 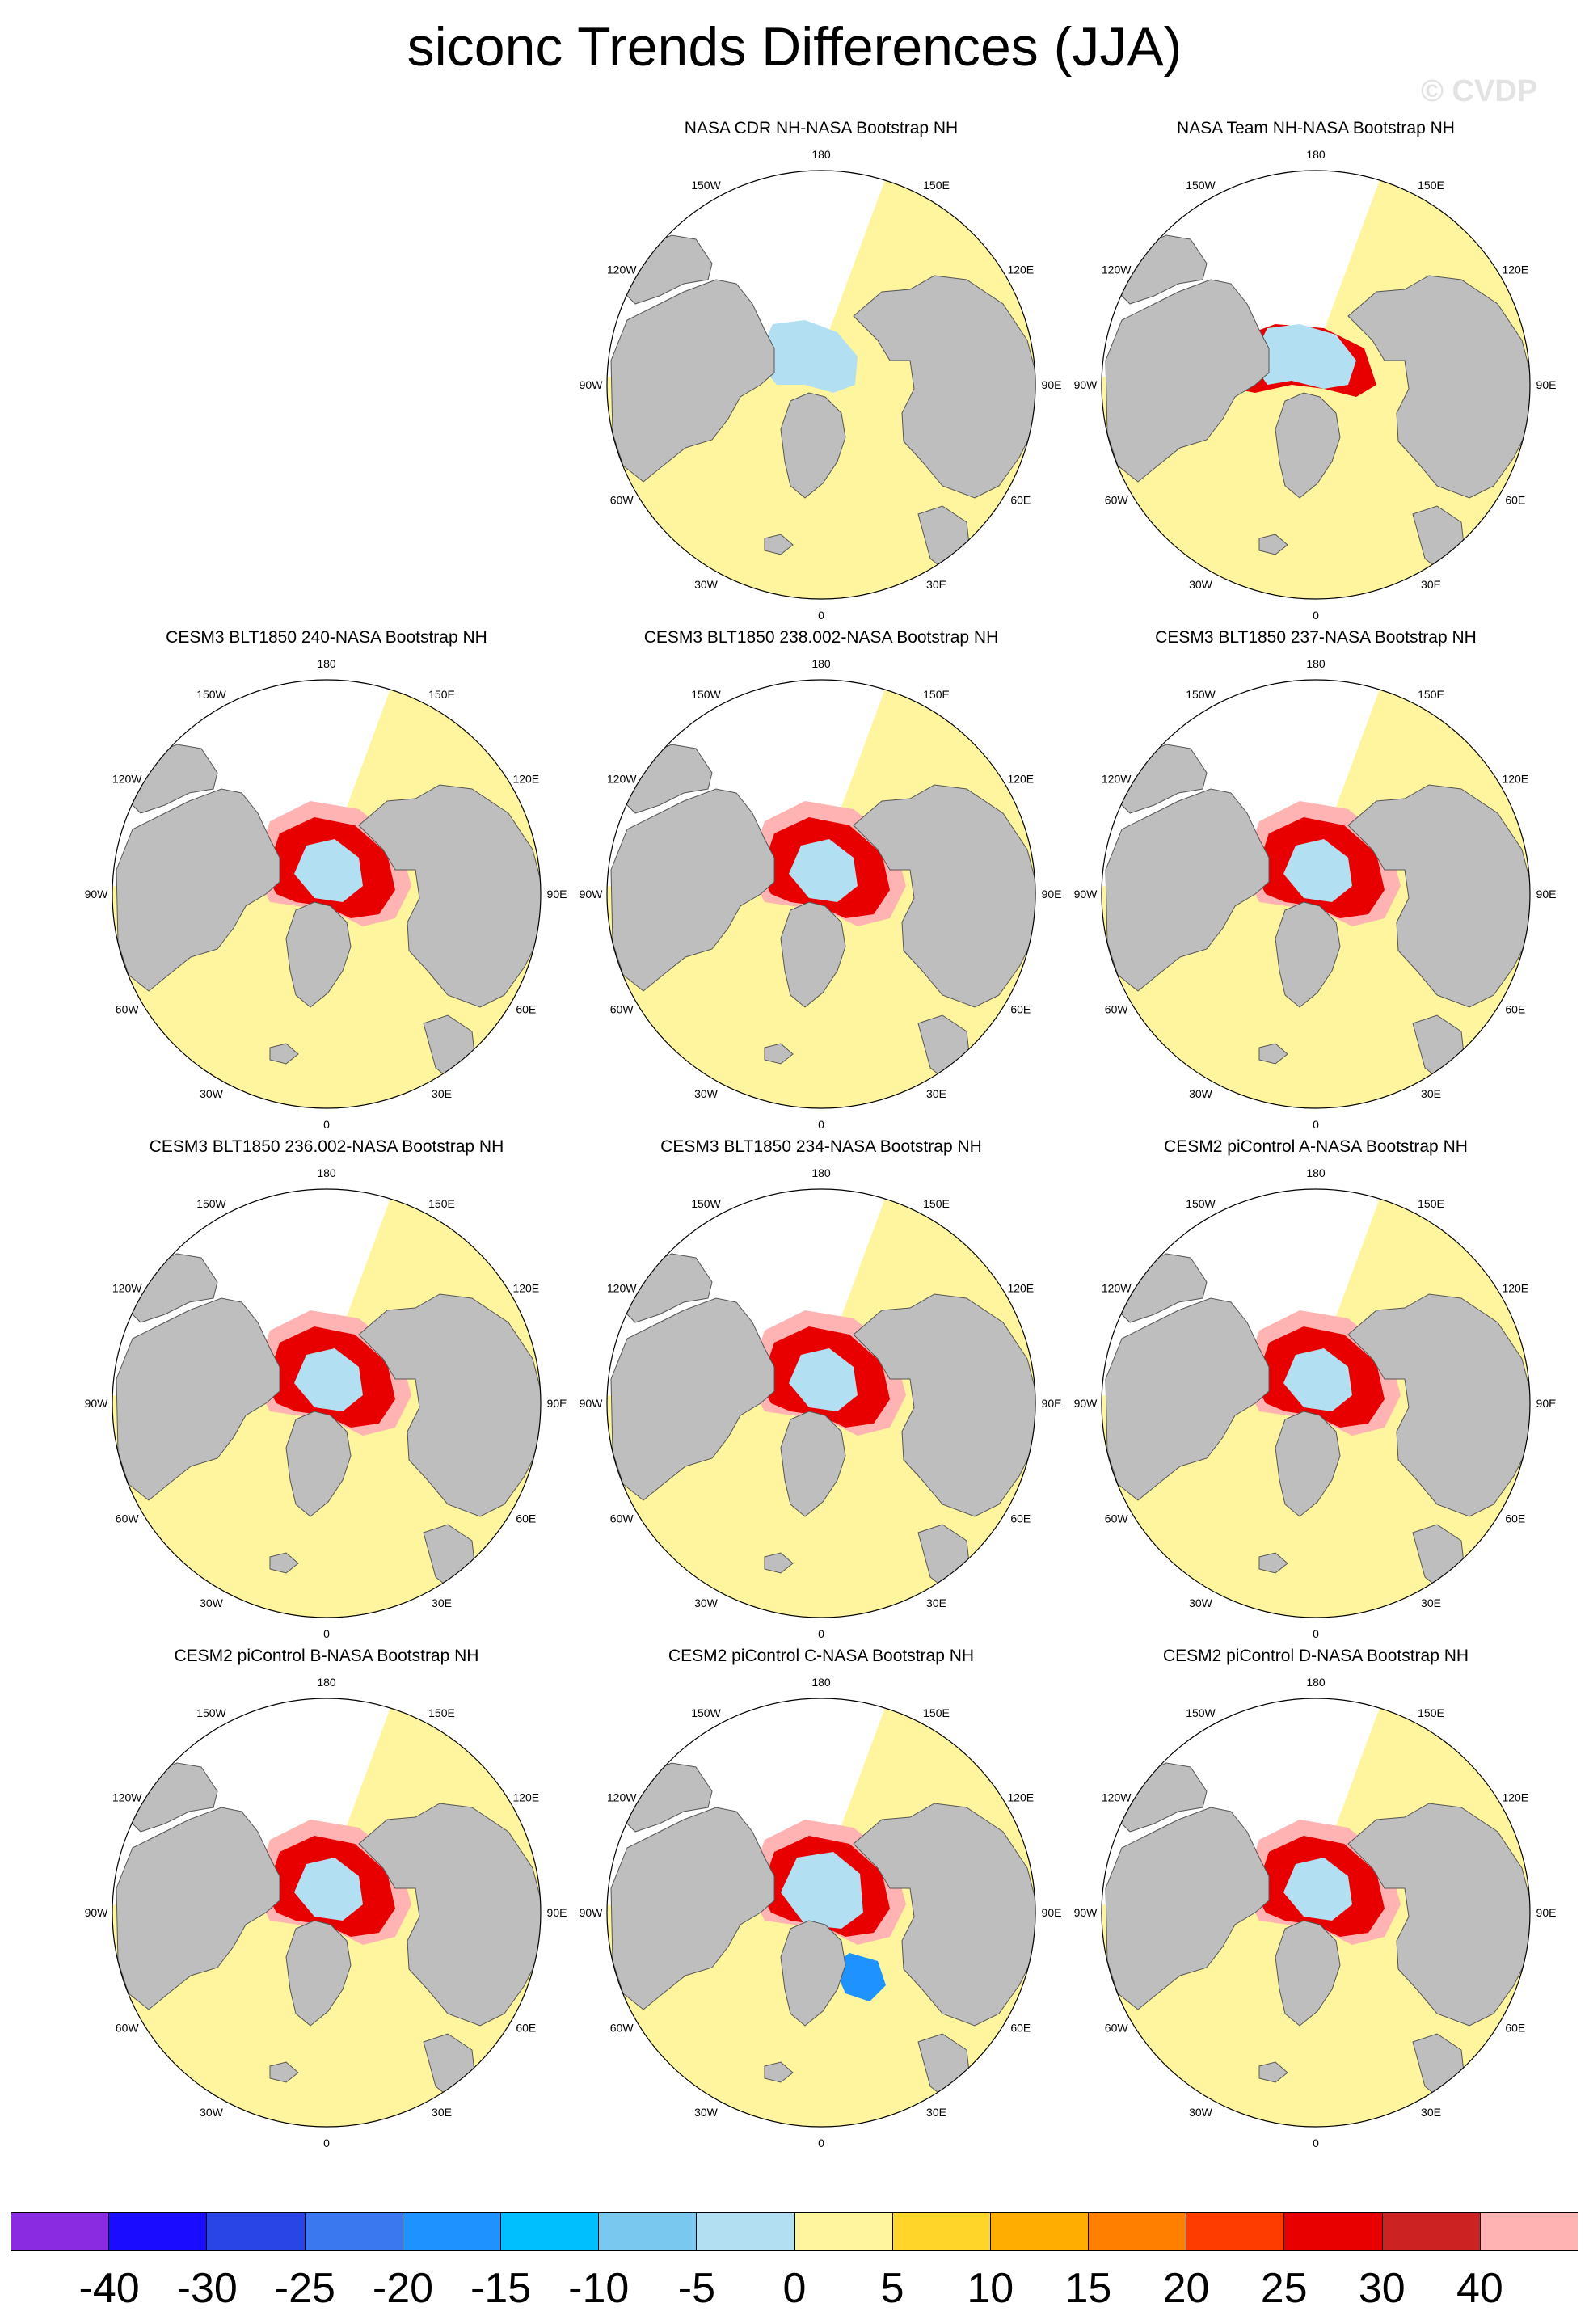 I want to click on colorbar-tick-label: 10, so click(x=991, y=2289).